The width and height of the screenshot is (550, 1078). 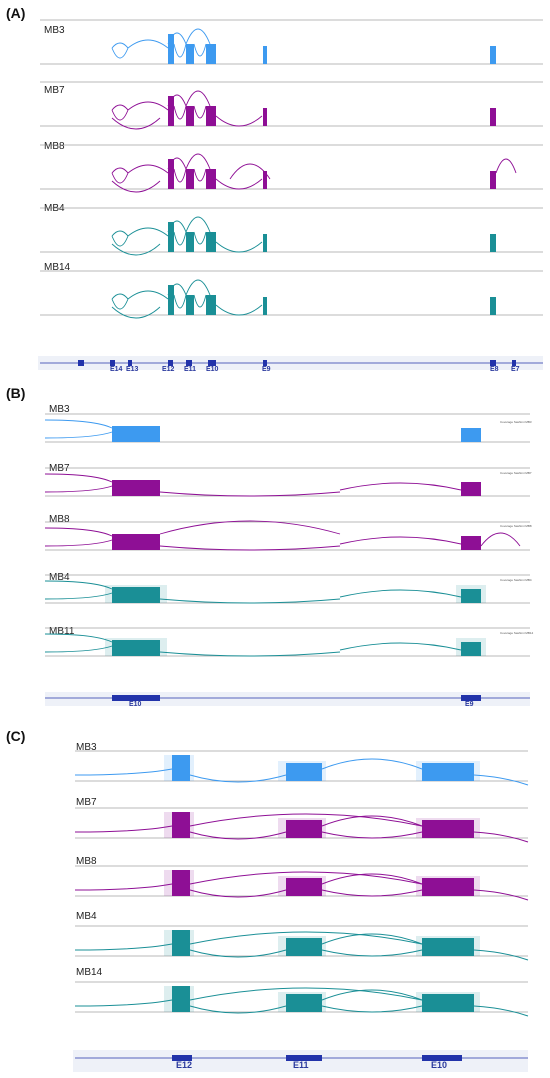 I want to click on track-label-b-0: MB3, so click(x=59, y=409).